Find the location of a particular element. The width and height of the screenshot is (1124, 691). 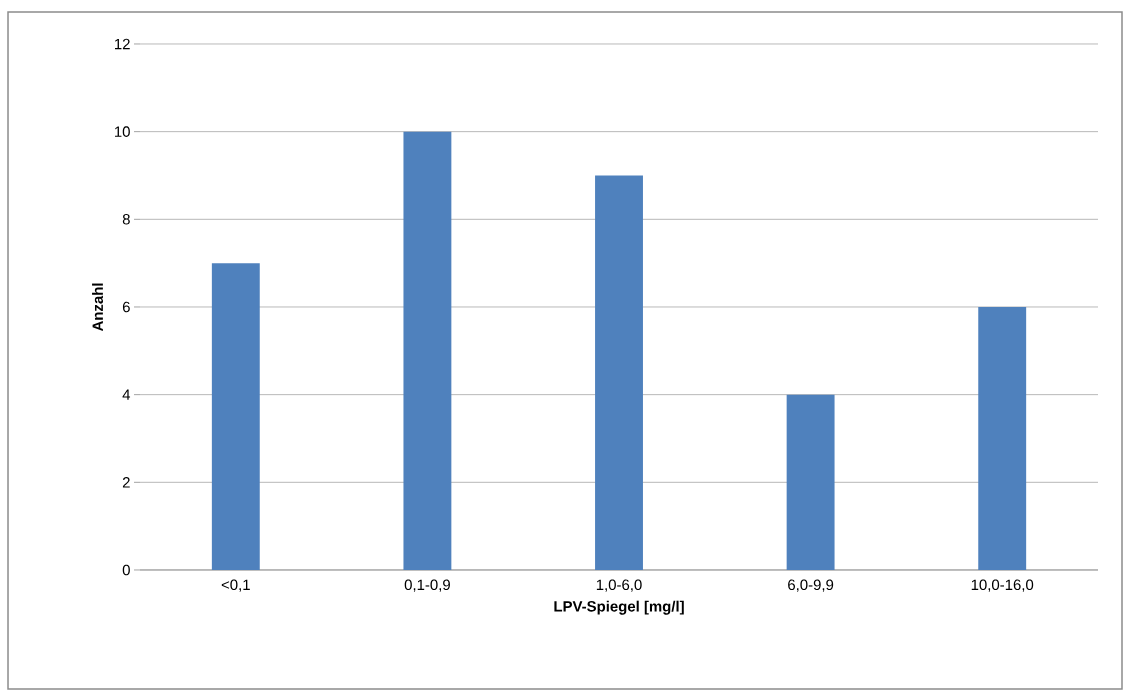

x-tick-label: 1,0-6,0 is located at coordinates (619, 585).